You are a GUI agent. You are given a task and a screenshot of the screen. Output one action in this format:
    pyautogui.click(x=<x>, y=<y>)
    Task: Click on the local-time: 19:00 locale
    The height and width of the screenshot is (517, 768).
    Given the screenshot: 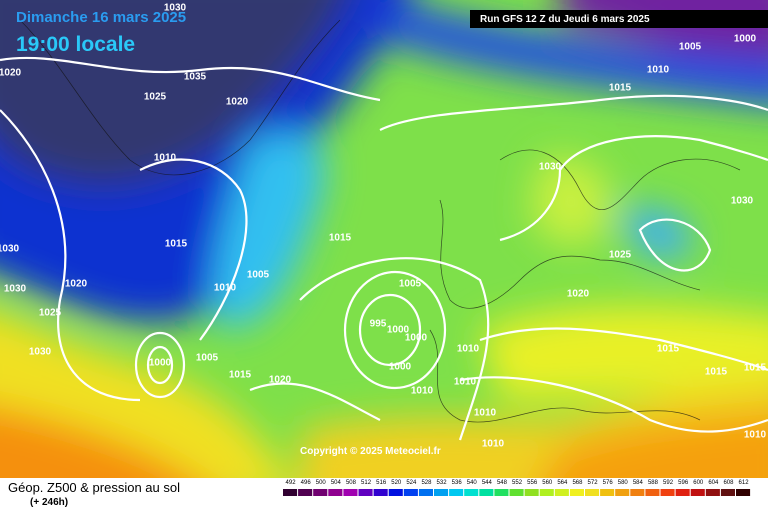 What is the action you would take?
    pyautogui.click(x=75, y=44)
    